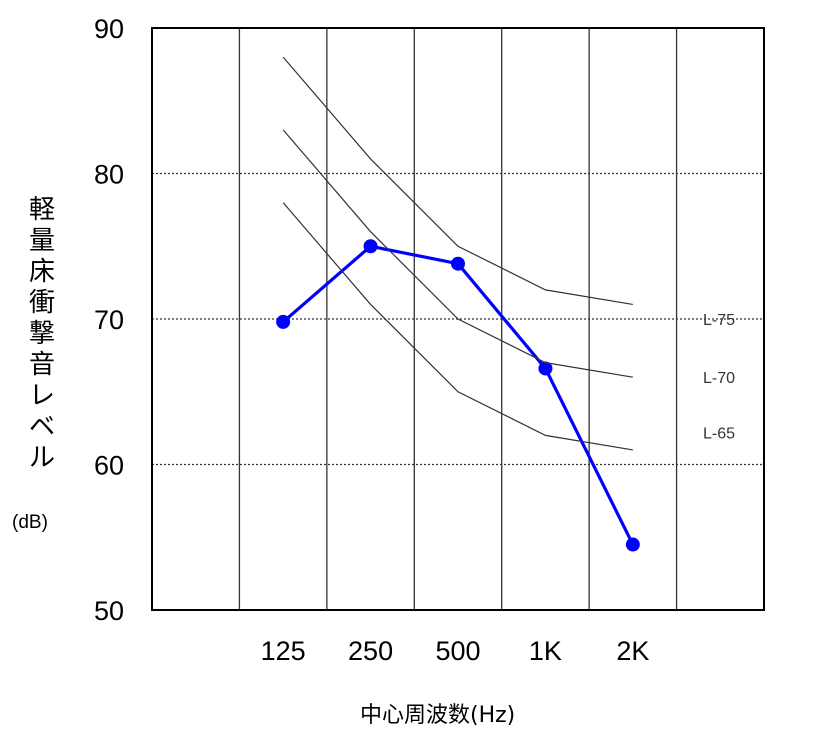 The image size is (820, 736). Describe the element at coordinates (41, 427) in the screenshot. I see `y-axis-label-char: ベ` at that location.